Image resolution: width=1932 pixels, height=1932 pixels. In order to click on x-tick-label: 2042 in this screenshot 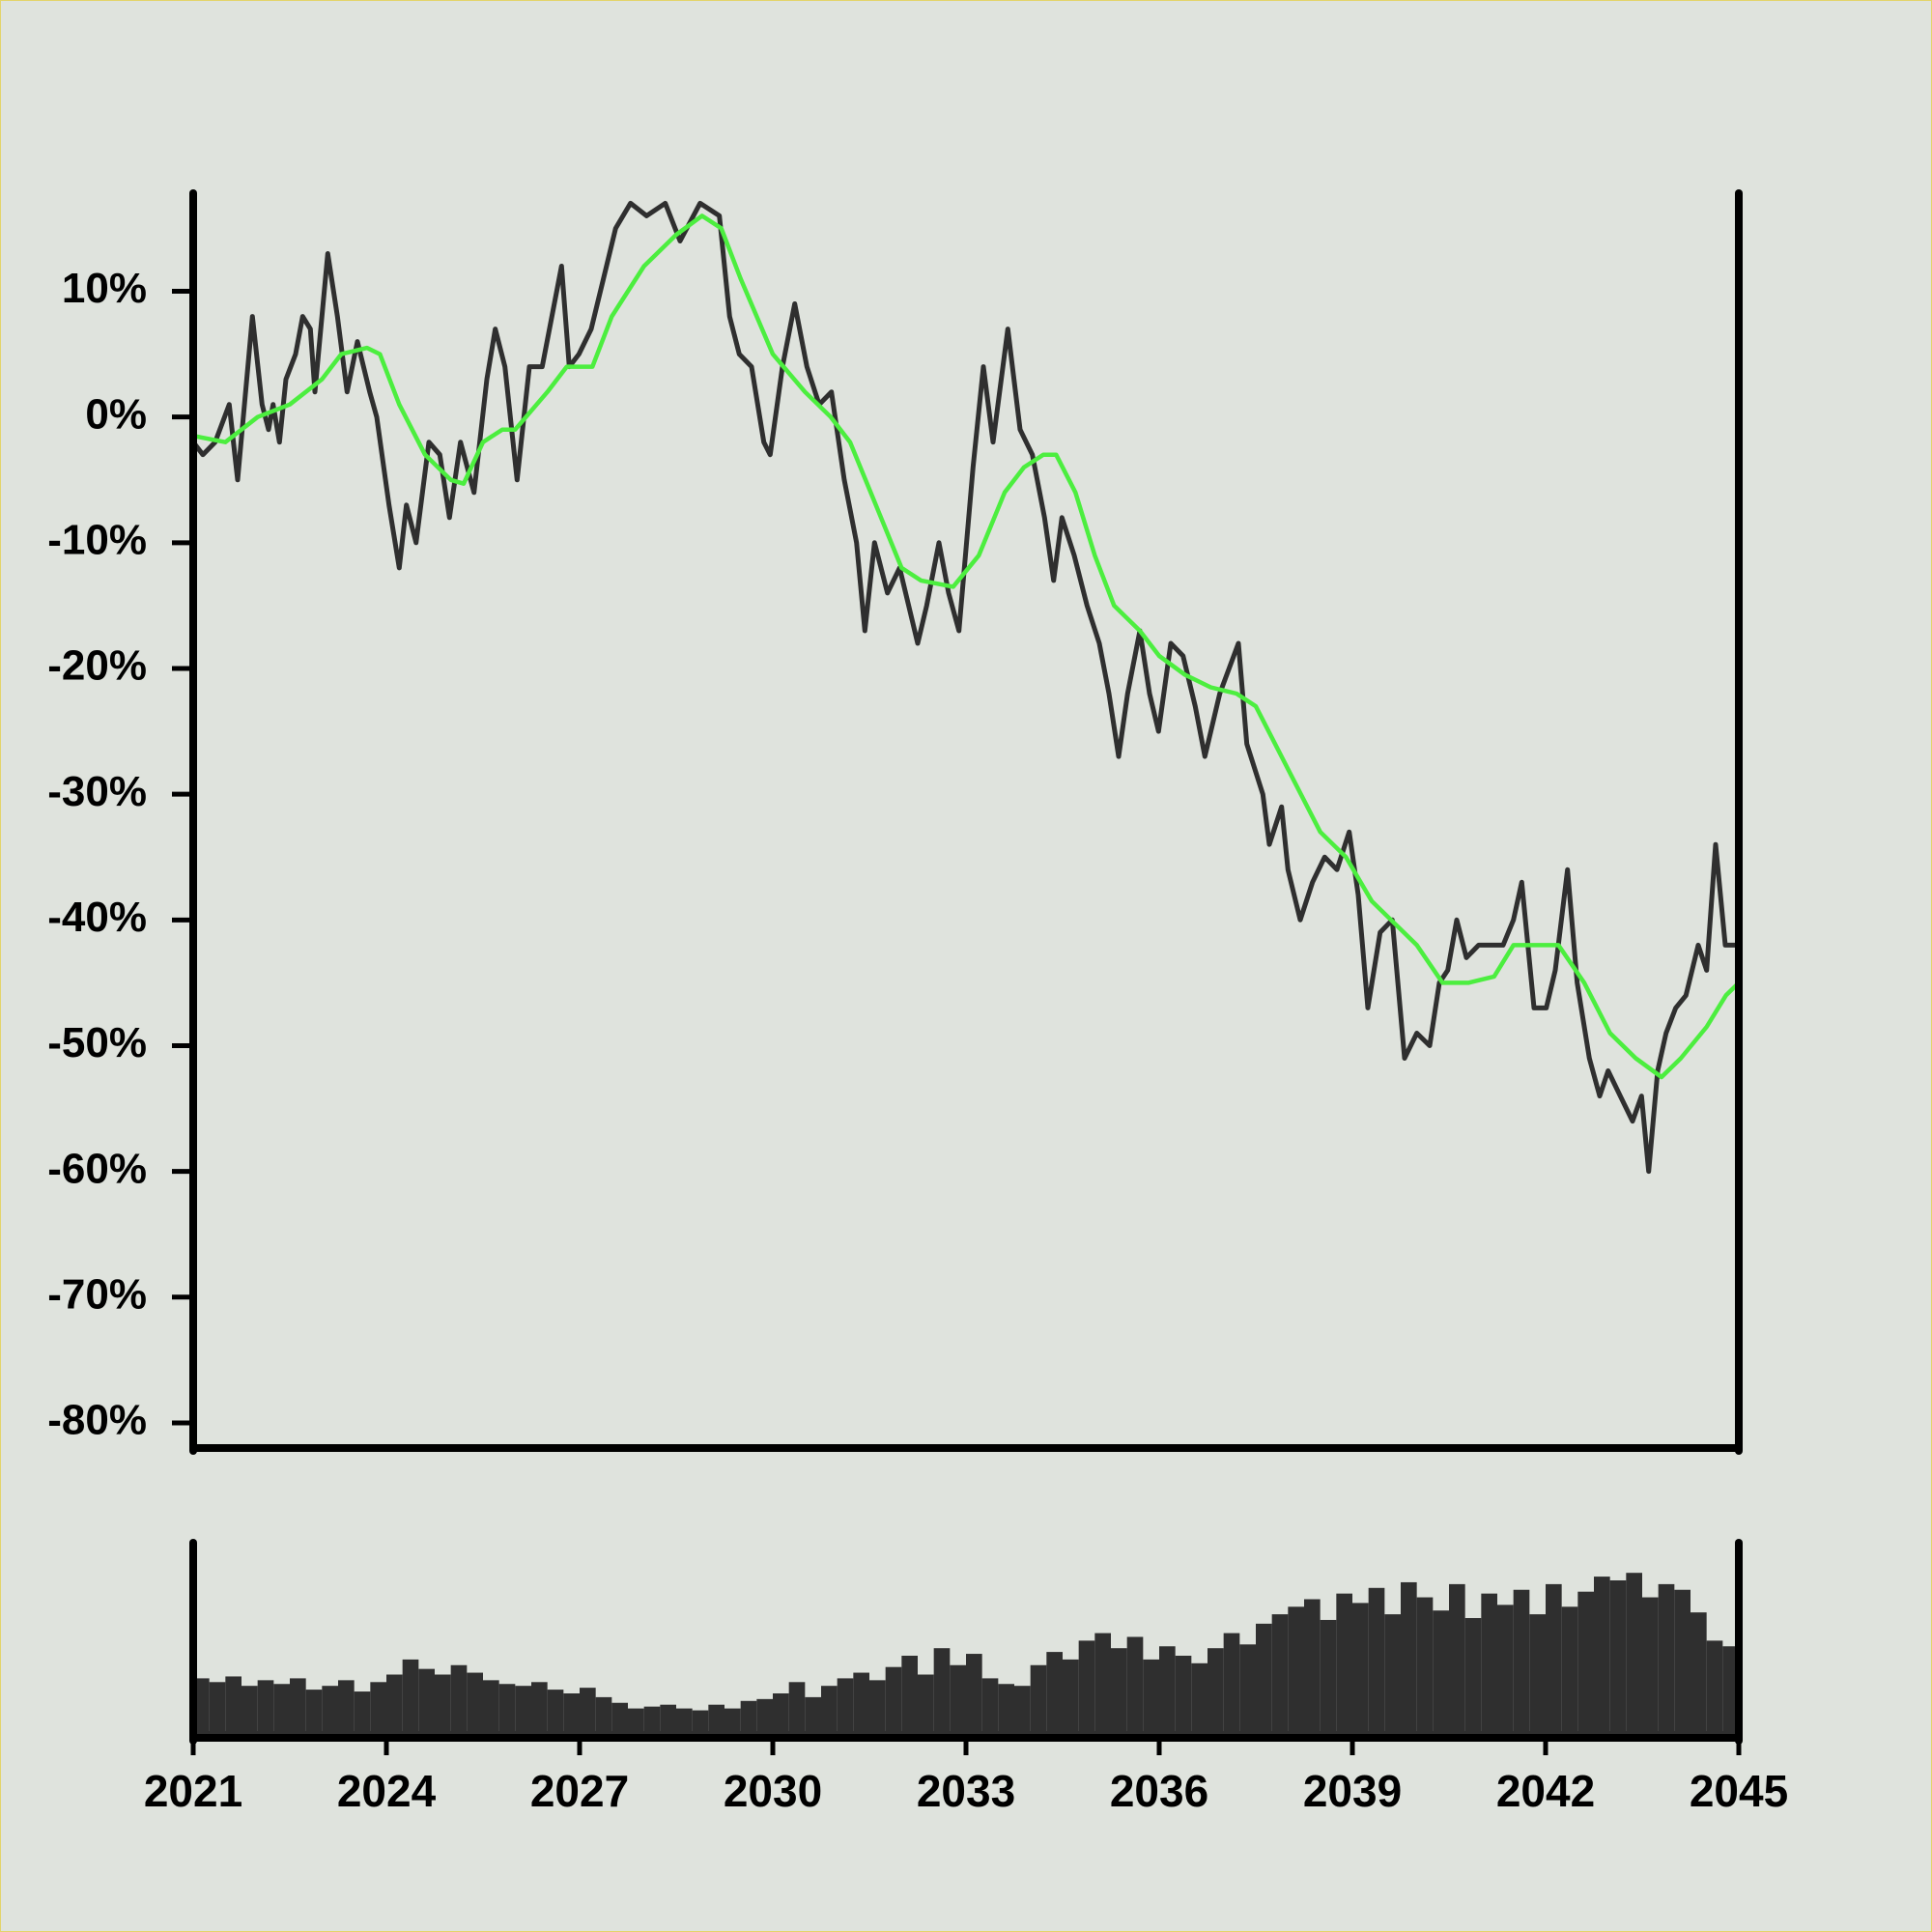, I will do `click(1545, 1791)`.